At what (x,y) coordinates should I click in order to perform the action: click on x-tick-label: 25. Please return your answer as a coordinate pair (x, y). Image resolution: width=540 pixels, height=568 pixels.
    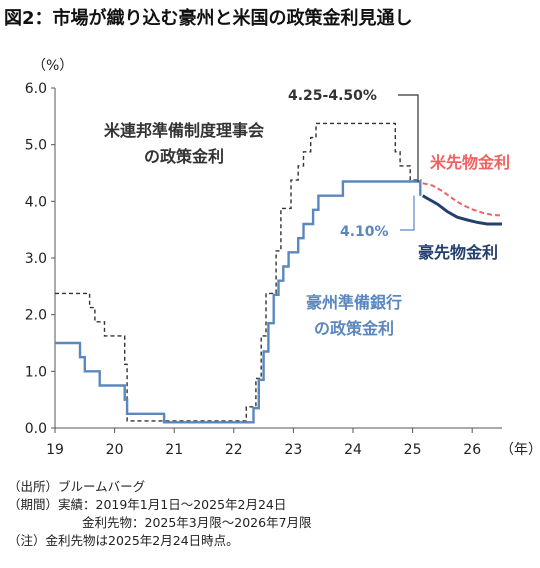
    Looking at the image, I should click on (413, 450).